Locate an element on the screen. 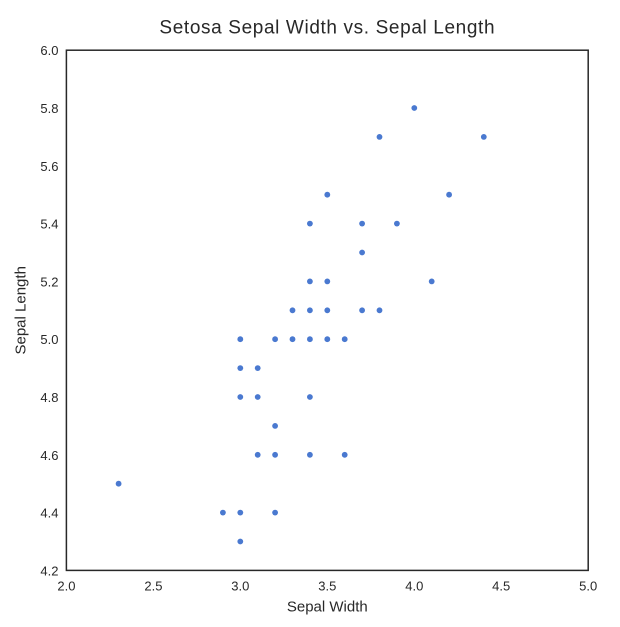 This screenshot has height=627, width=620. svg-text: 4.2 is located at coordinates (49, 570).